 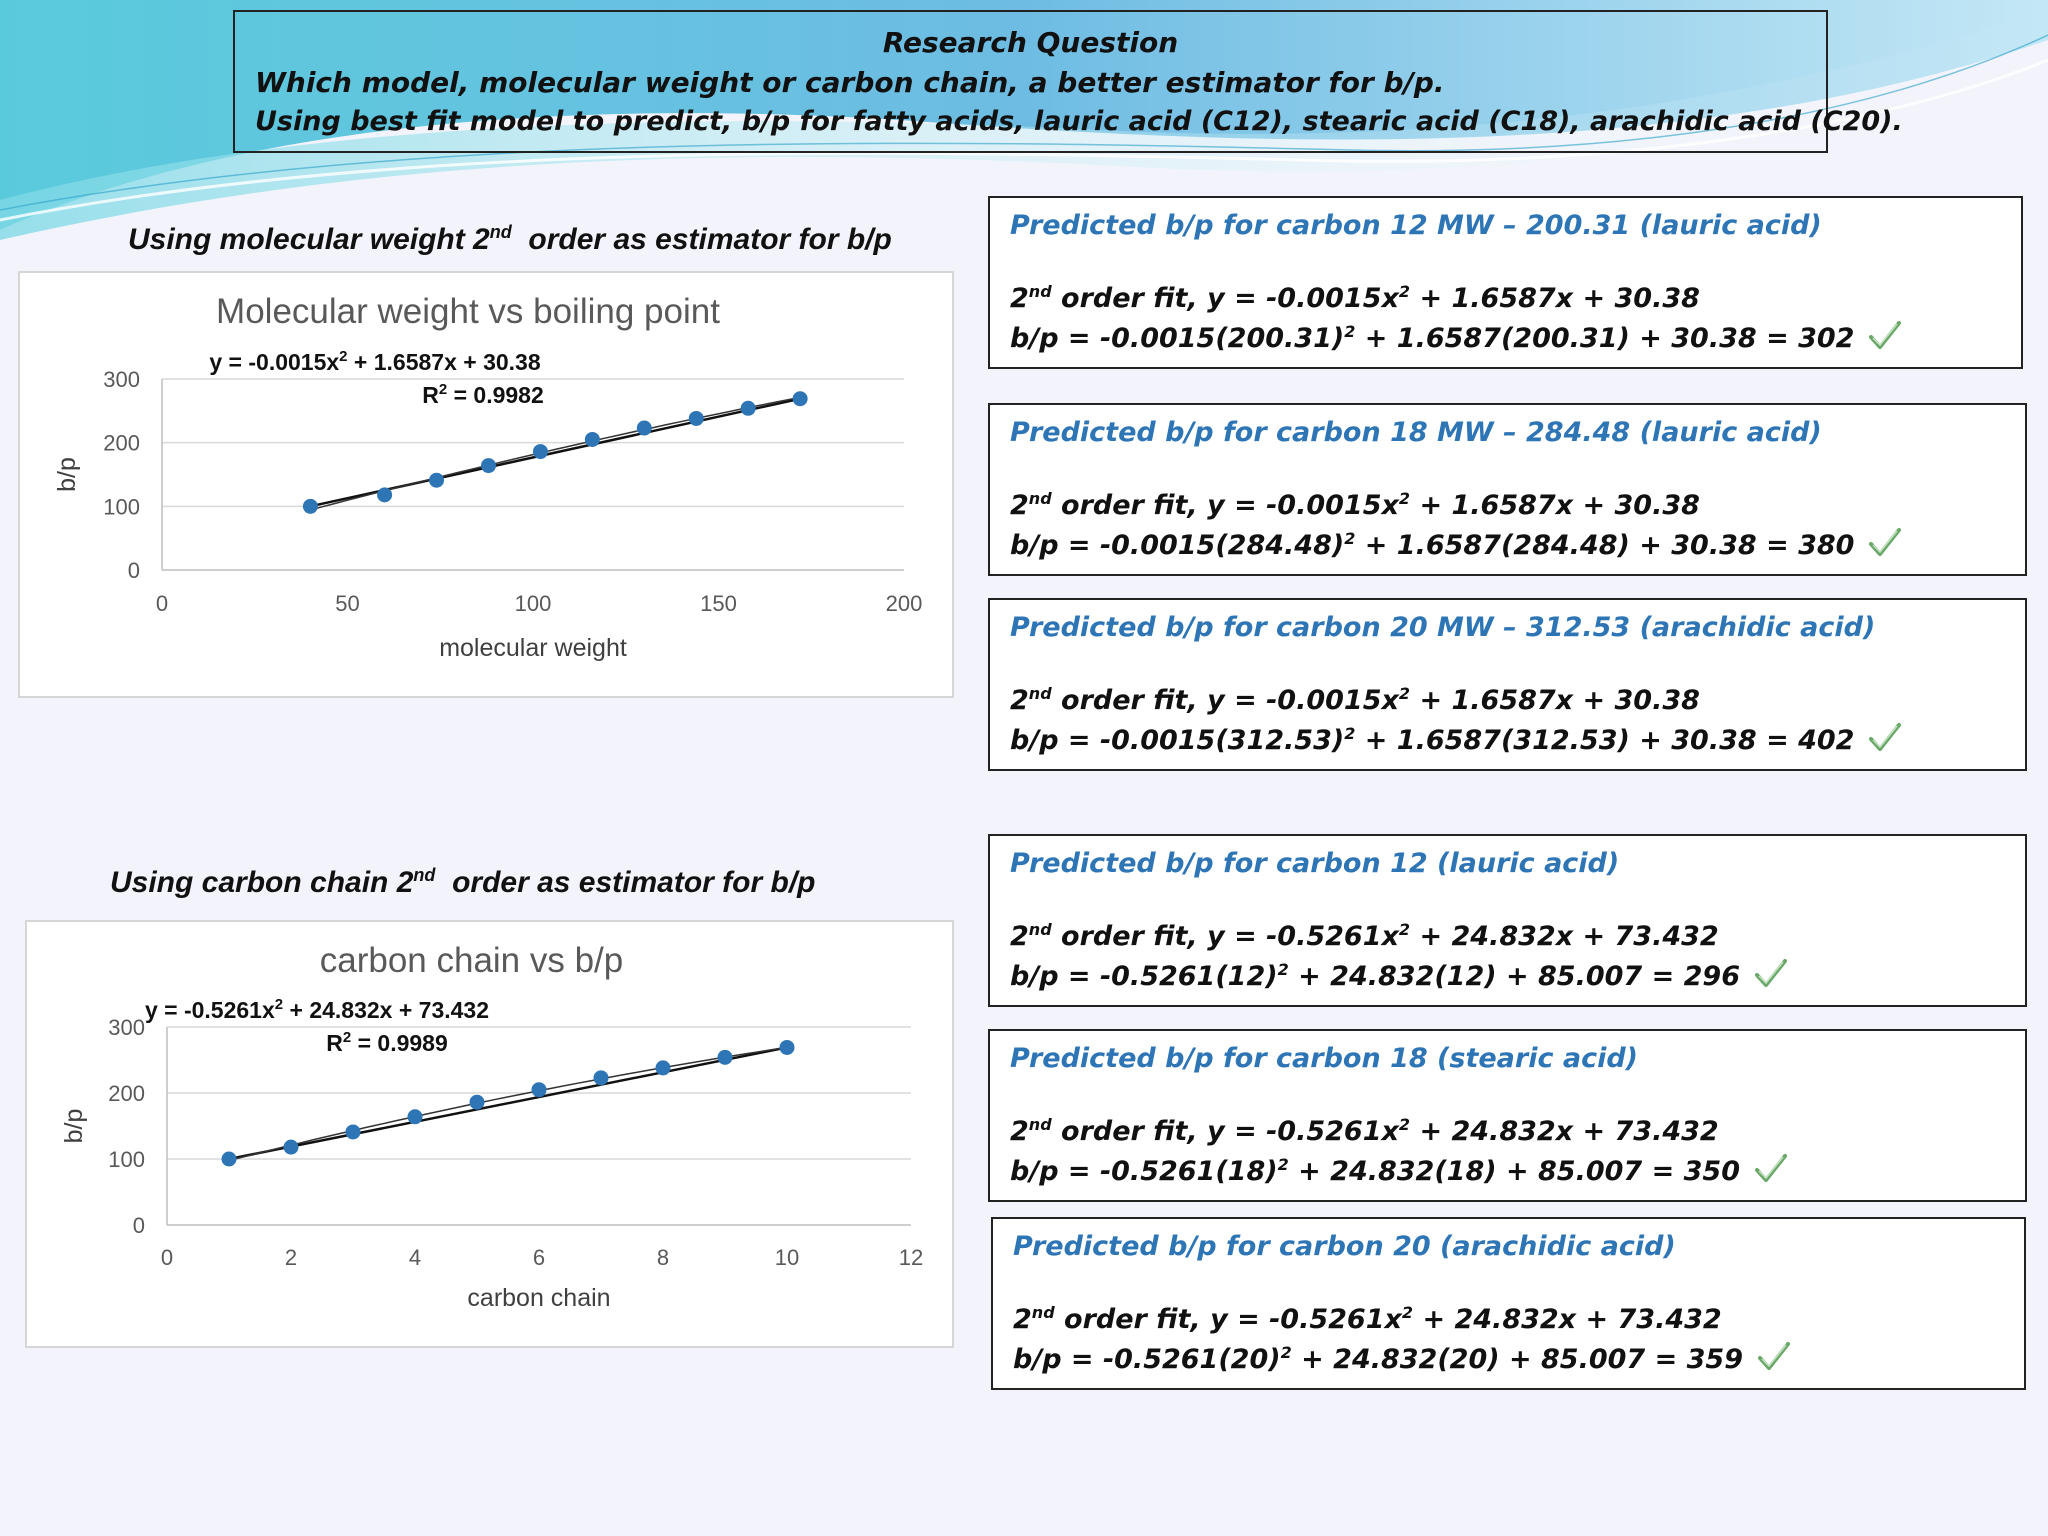 What do you see at coordinates (291, 1257) in the screenshot?
I see `x-tick-label: 2` at bounding box center [291, 1257].